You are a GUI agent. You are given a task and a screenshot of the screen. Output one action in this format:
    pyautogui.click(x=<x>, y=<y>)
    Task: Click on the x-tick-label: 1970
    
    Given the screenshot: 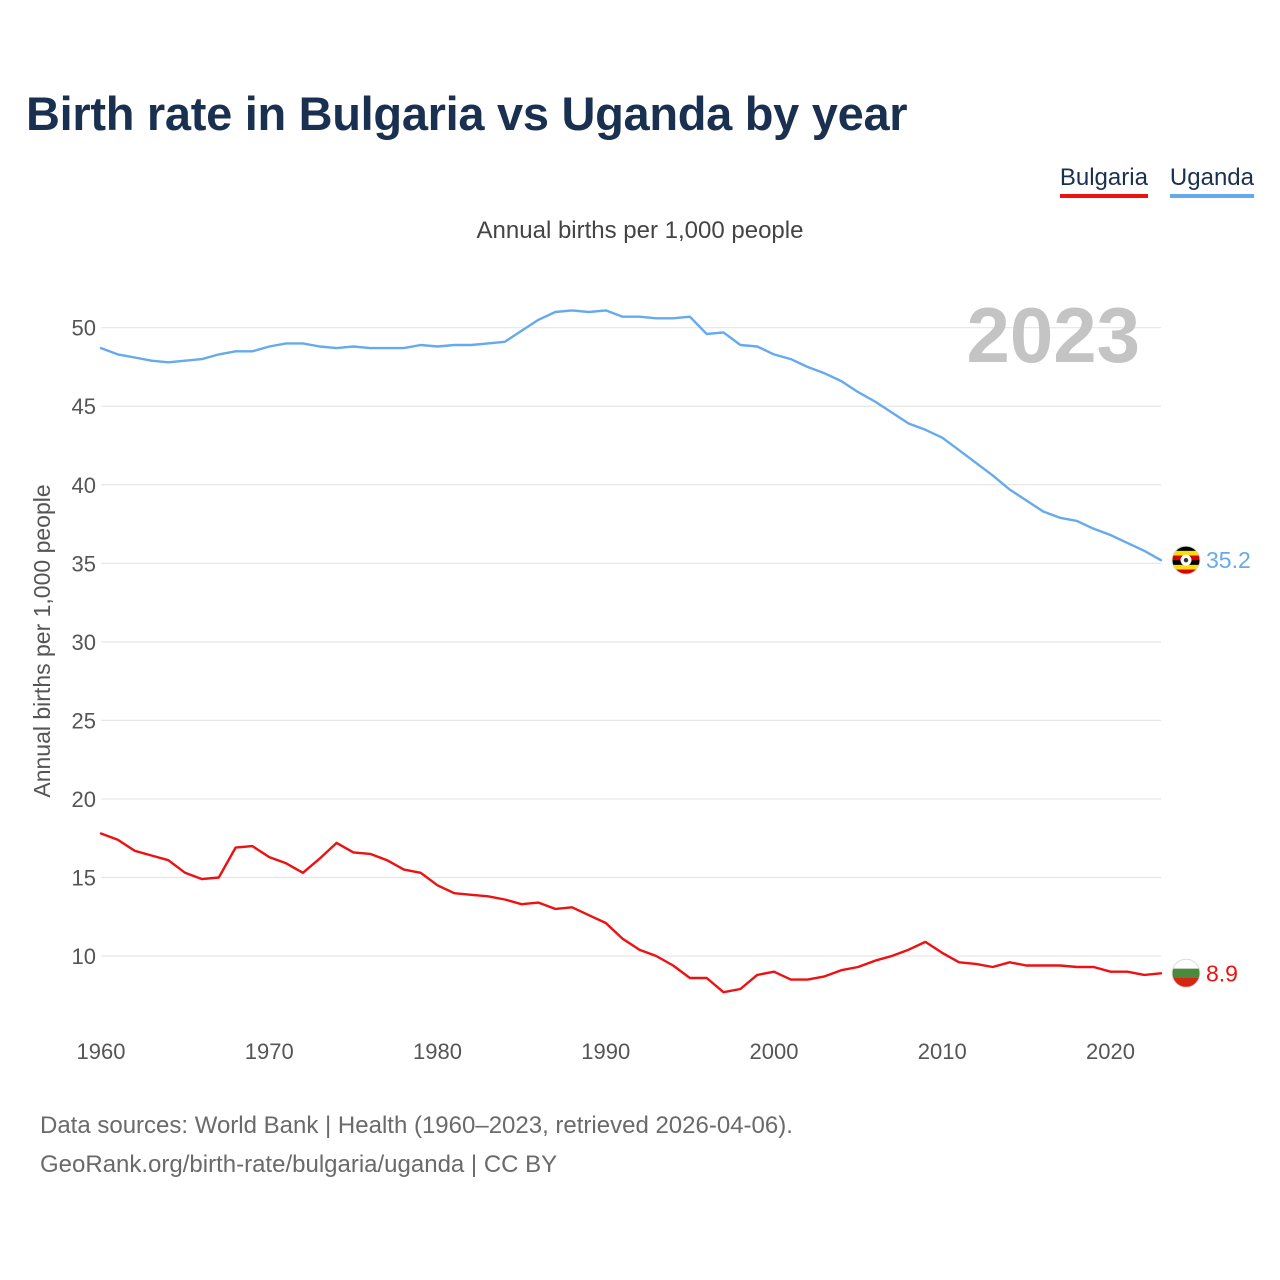 What is the action you would take?
    pyautogui.click(x=269, y=1051)
    